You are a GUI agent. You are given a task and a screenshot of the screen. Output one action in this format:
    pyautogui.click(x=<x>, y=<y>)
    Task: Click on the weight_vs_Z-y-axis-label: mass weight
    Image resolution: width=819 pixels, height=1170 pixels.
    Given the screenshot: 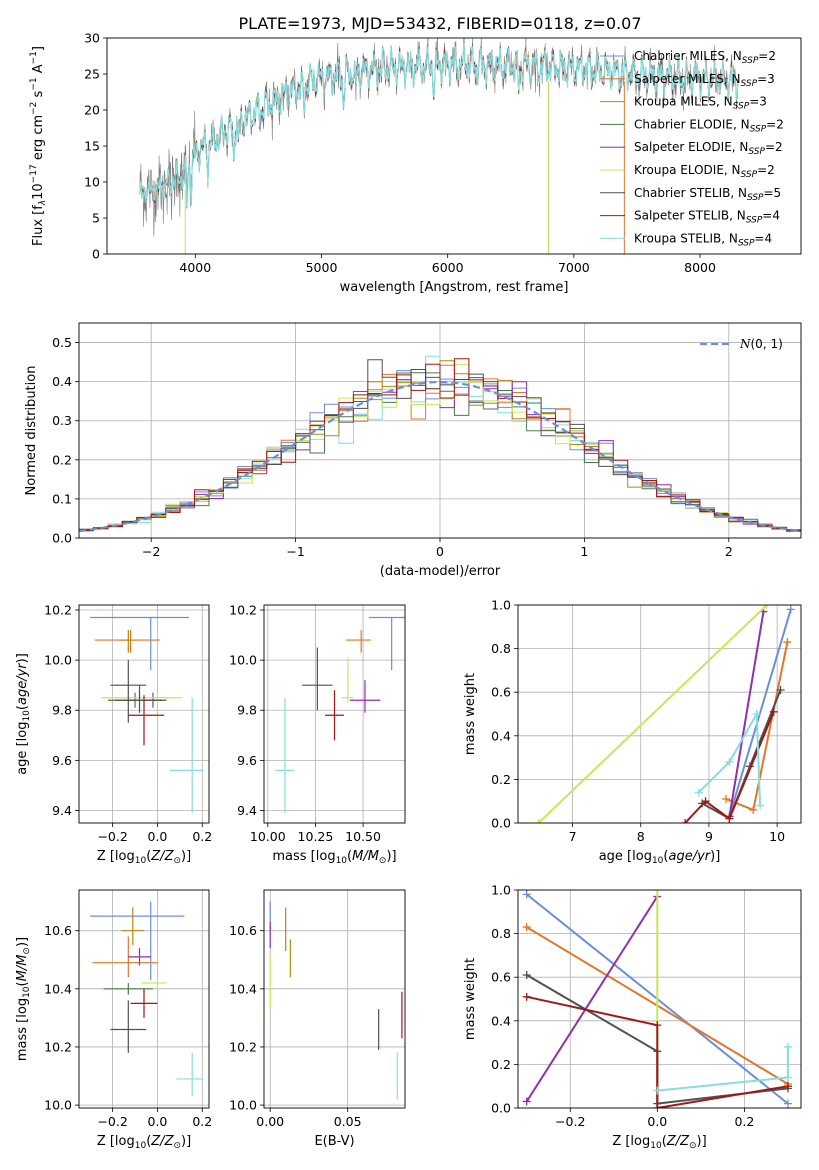 What is the action you would take?
    pyautogui.click(x=470, y=999)
    